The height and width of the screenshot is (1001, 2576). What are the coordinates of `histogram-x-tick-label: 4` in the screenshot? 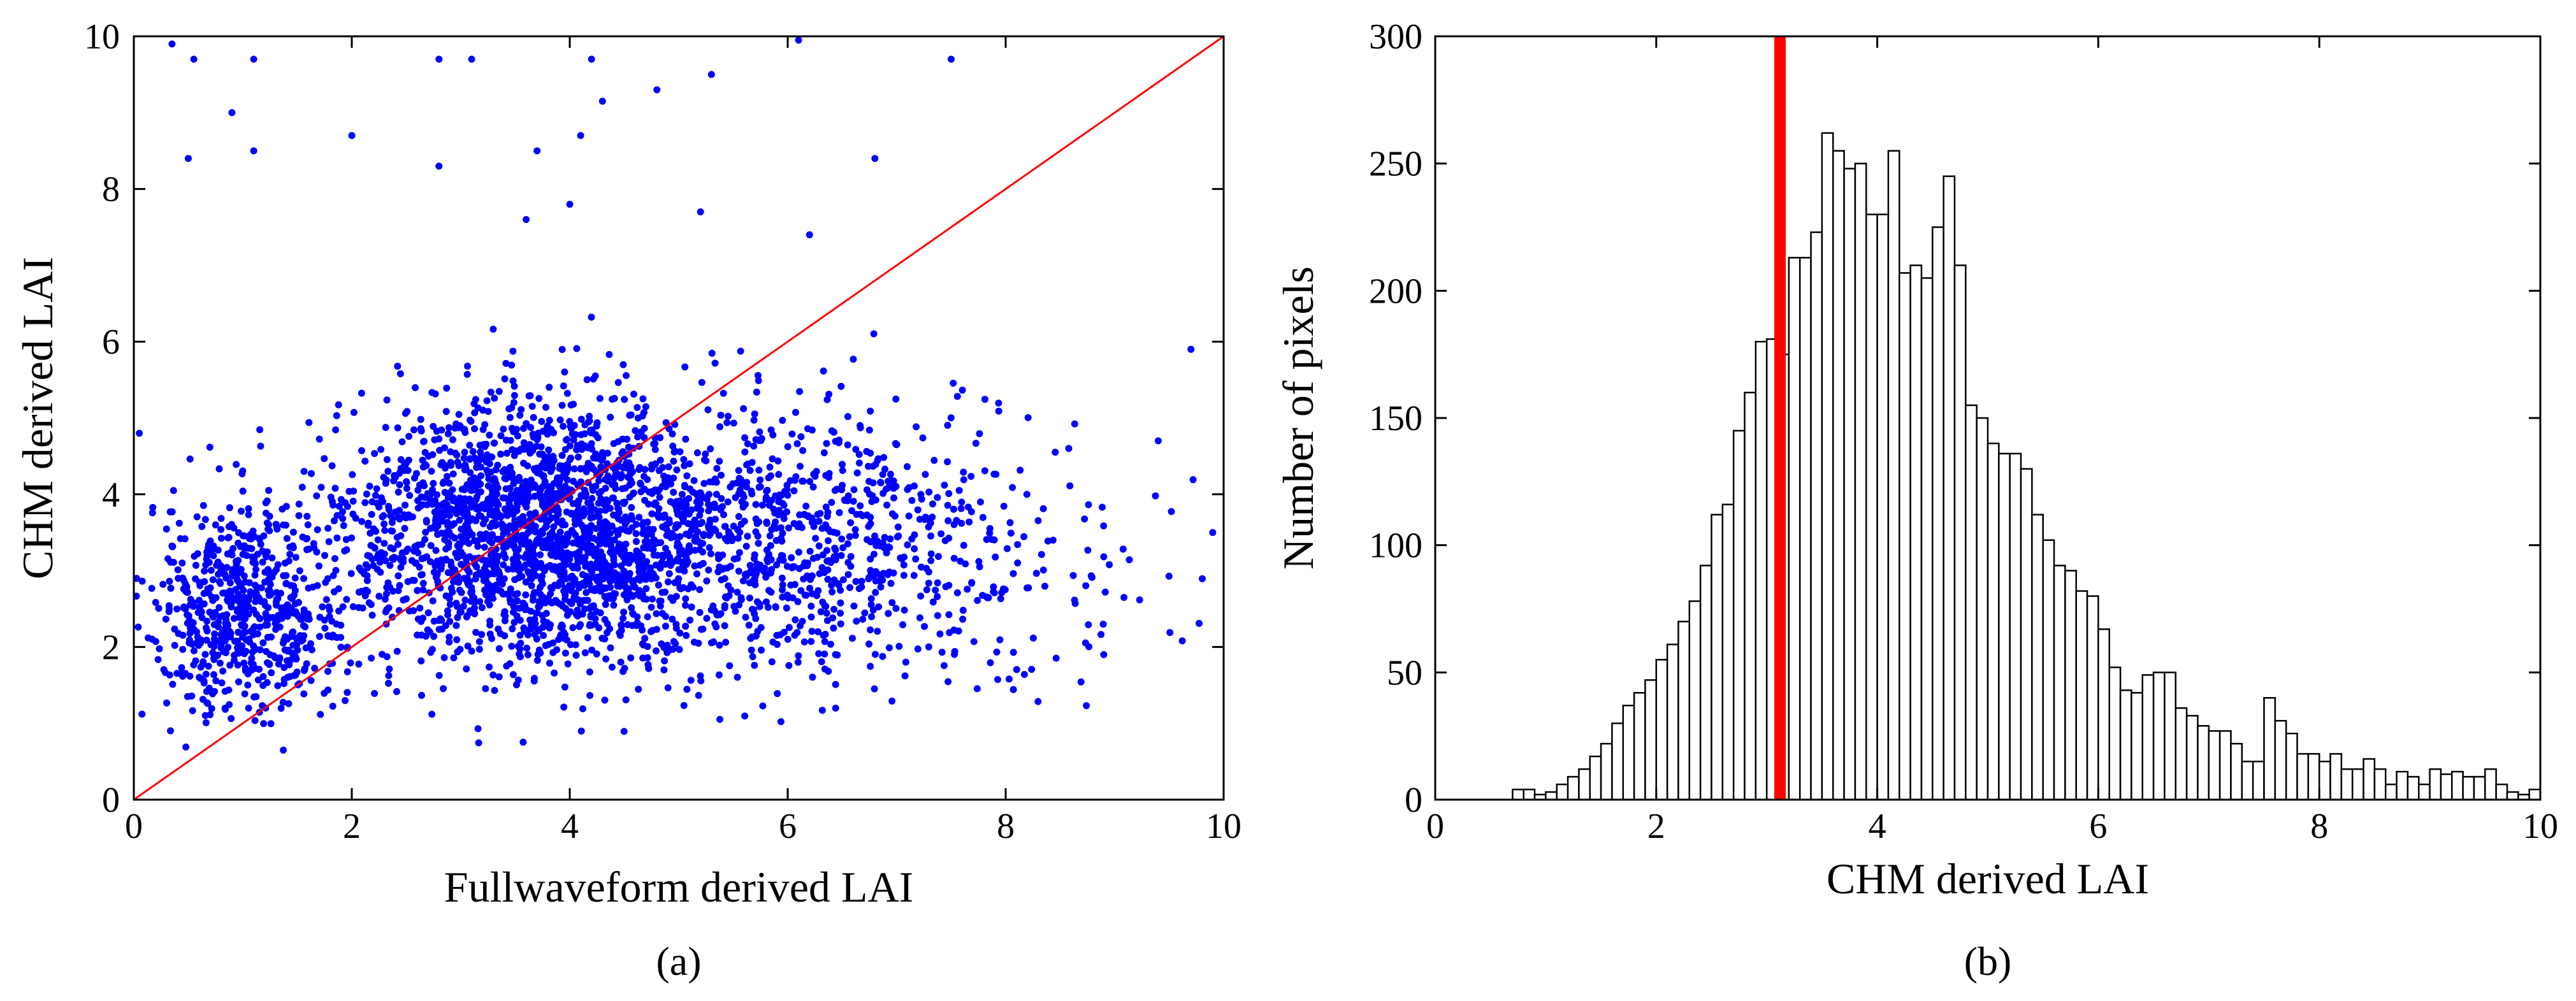 It's located at (1877, 826).